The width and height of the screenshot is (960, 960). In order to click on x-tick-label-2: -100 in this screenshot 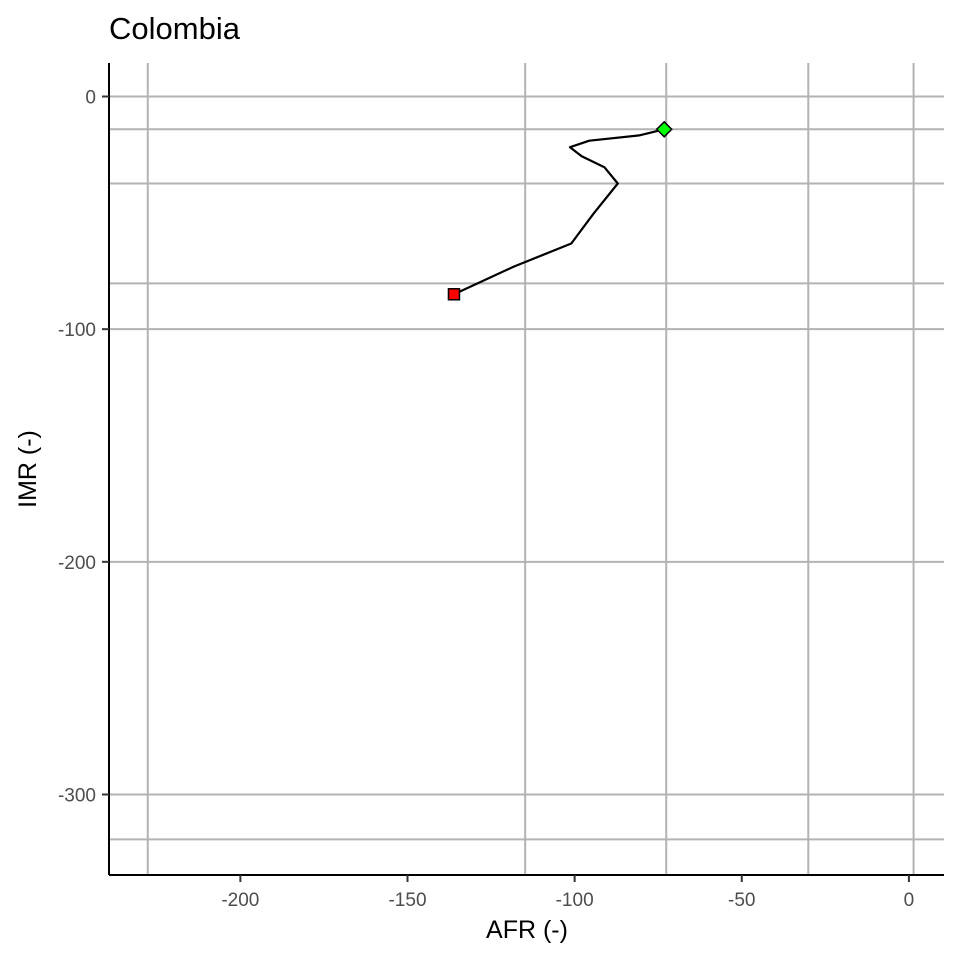, I will do `click(575, 900)`.